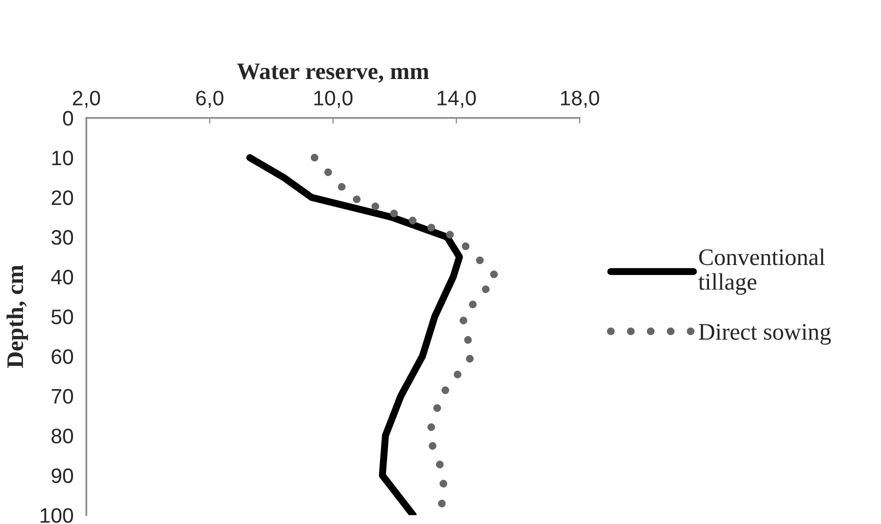 This screenshot has width=881, height=524. What do you see at coordinates (63, 198) in the screenshot?
I see `y-tick-label: 20` at bounding box center [63, 198].